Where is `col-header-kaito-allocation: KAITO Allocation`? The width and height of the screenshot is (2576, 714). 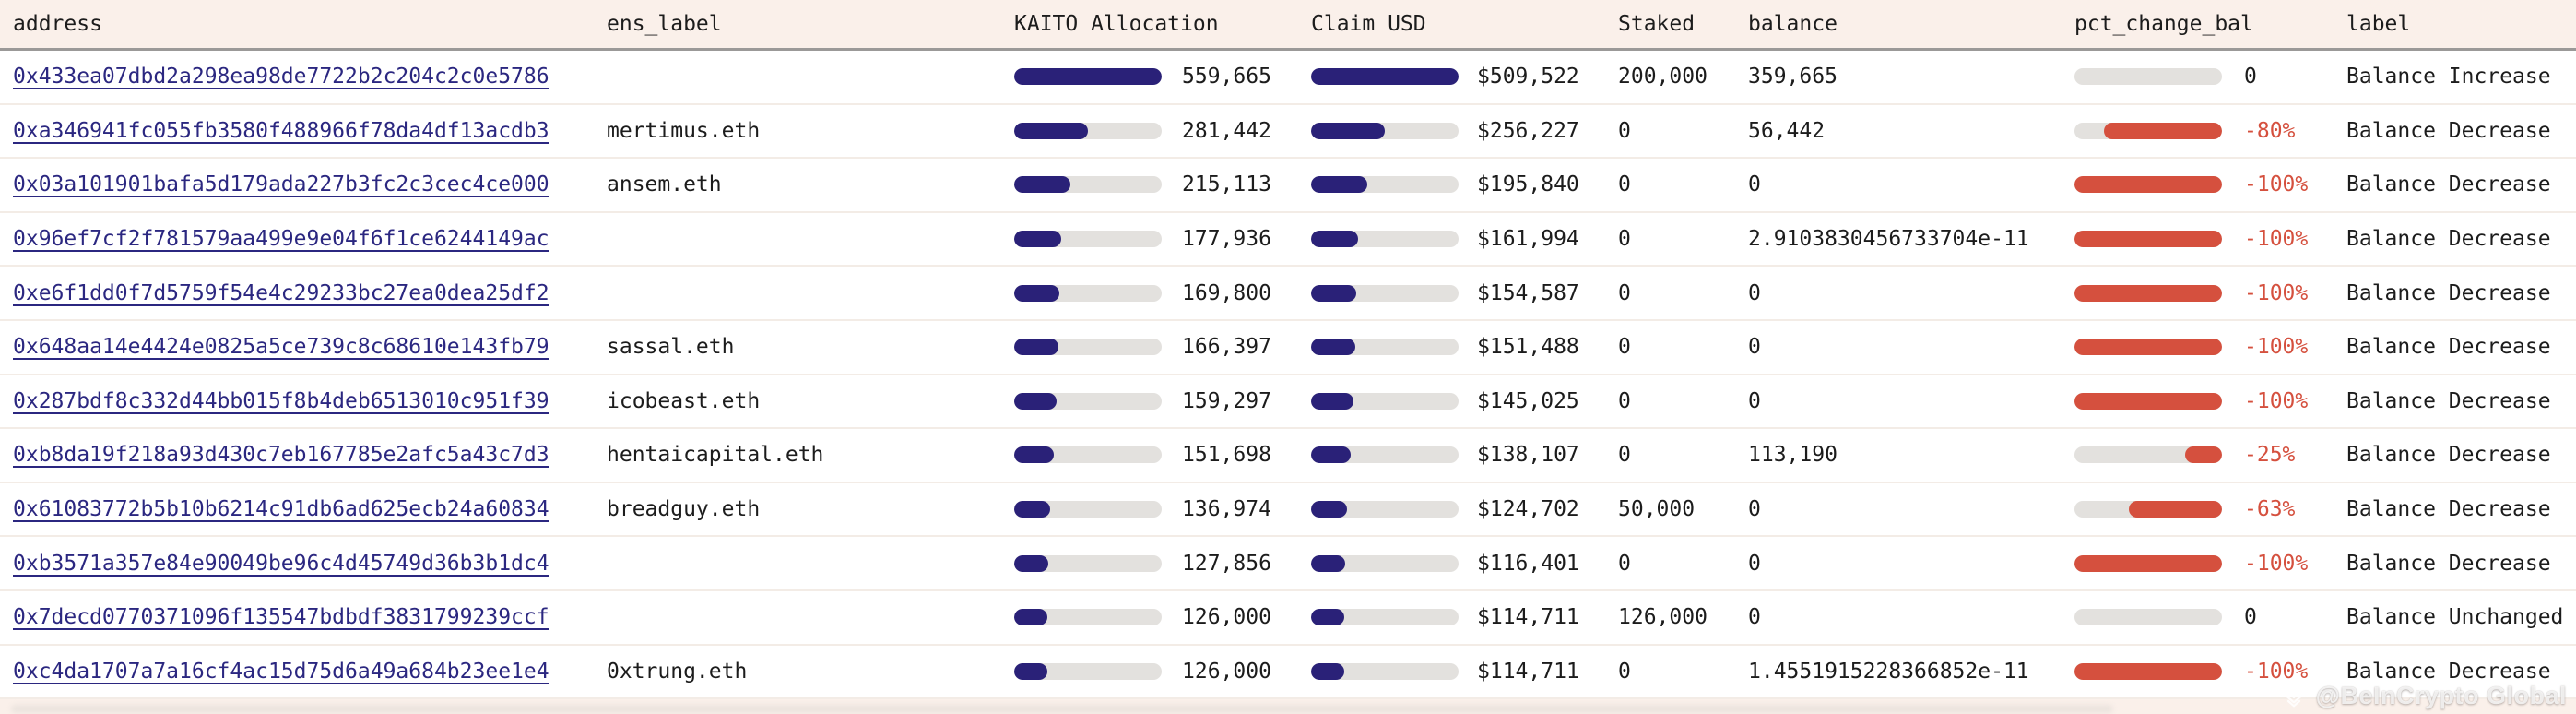
col-header-kaito-allocation: KAITO Allocation is located at coordinates (1116, 24).